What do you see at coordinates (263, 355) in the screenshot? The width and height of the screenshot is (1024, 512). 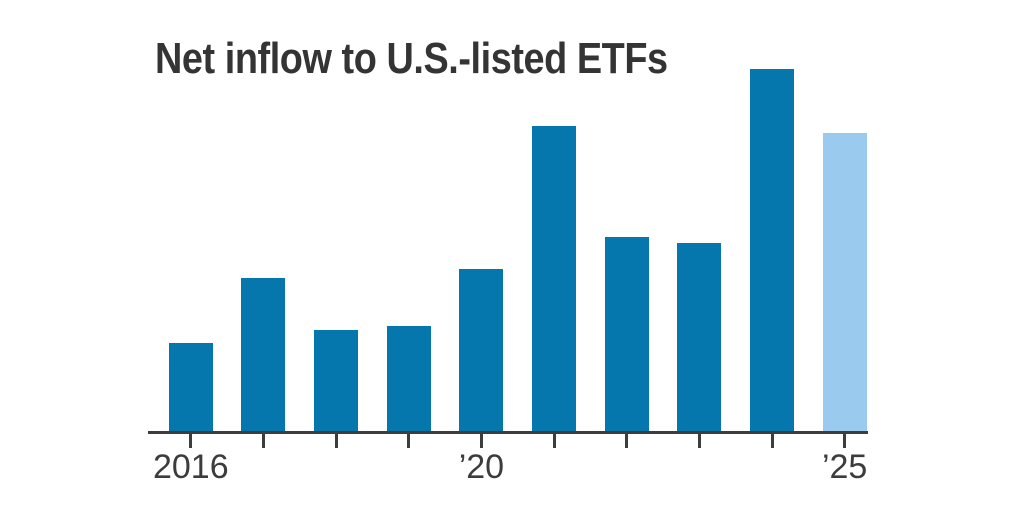 I see `bar-2017` at bounding box center [263, 355].